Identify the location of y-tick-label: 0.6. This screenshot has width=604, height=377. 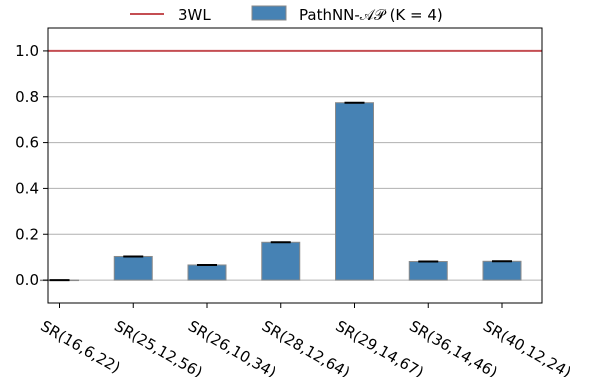
(27, 143).